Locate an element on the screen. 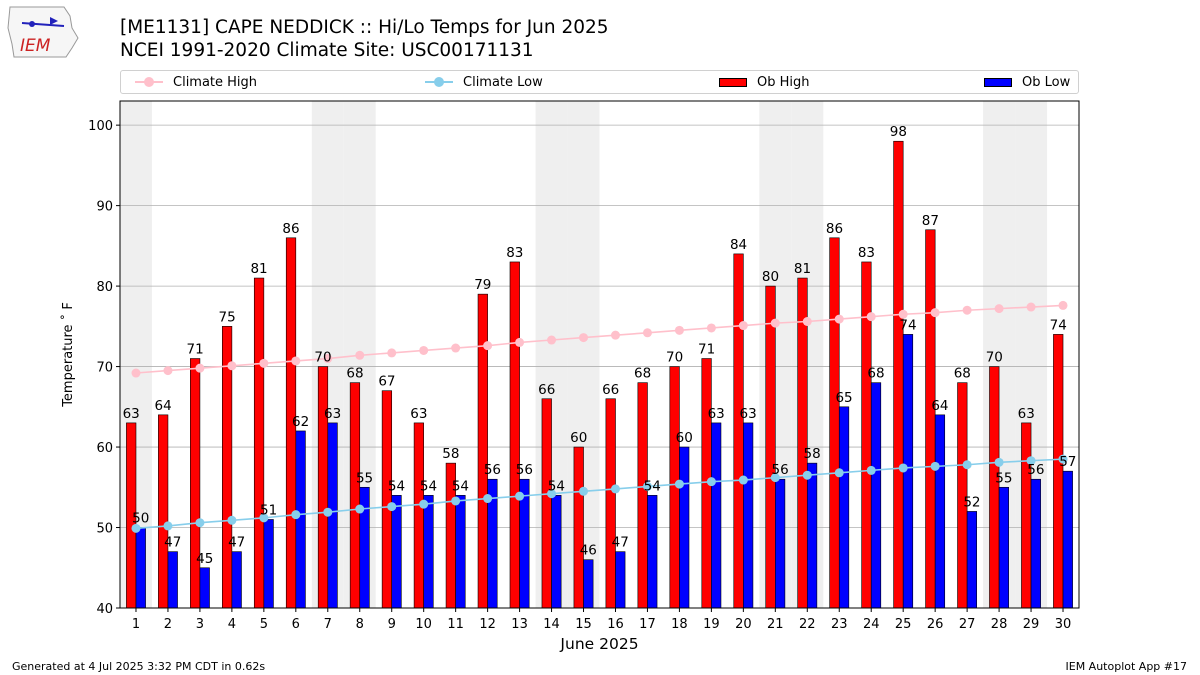 The image size is (1200, 675). legend-label: Ob High is located at coordinates (783, 82).